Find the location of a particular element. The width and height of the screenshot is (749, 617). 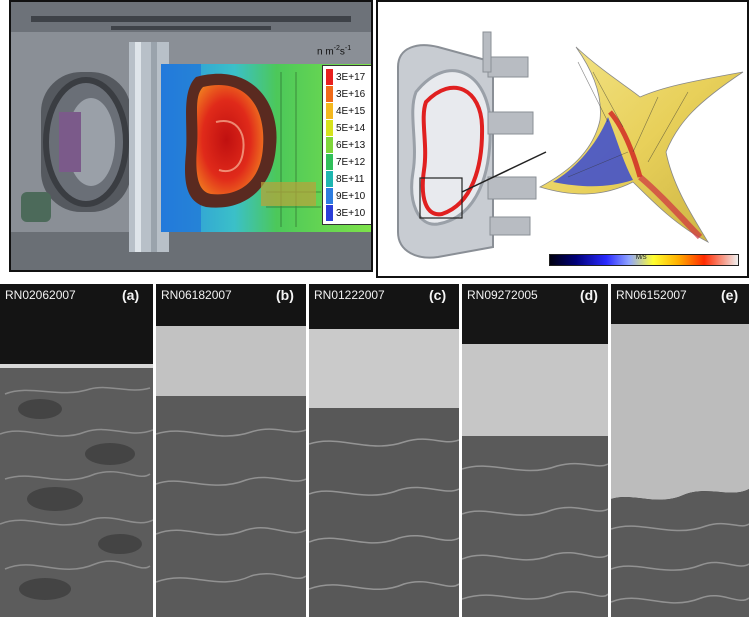

flux-unit-base: n m is located at coordinates (325, 52).